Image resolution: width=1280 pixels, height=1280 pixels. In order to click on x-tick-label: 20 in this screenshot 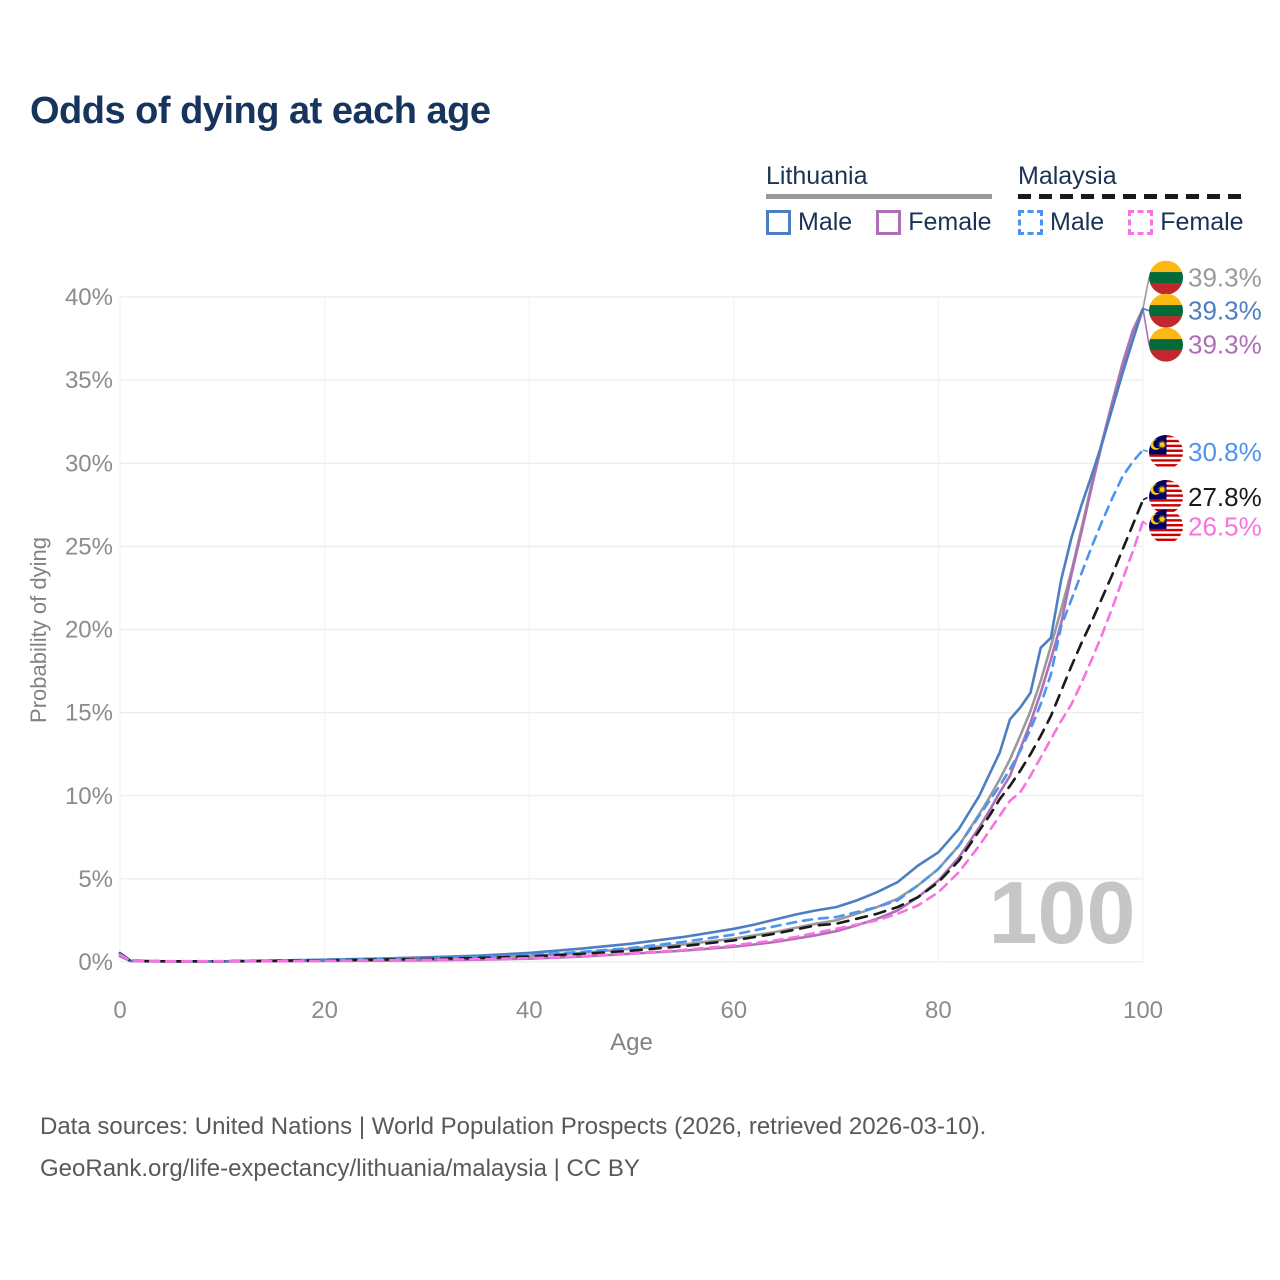, I will do `click(324, 1010)`.